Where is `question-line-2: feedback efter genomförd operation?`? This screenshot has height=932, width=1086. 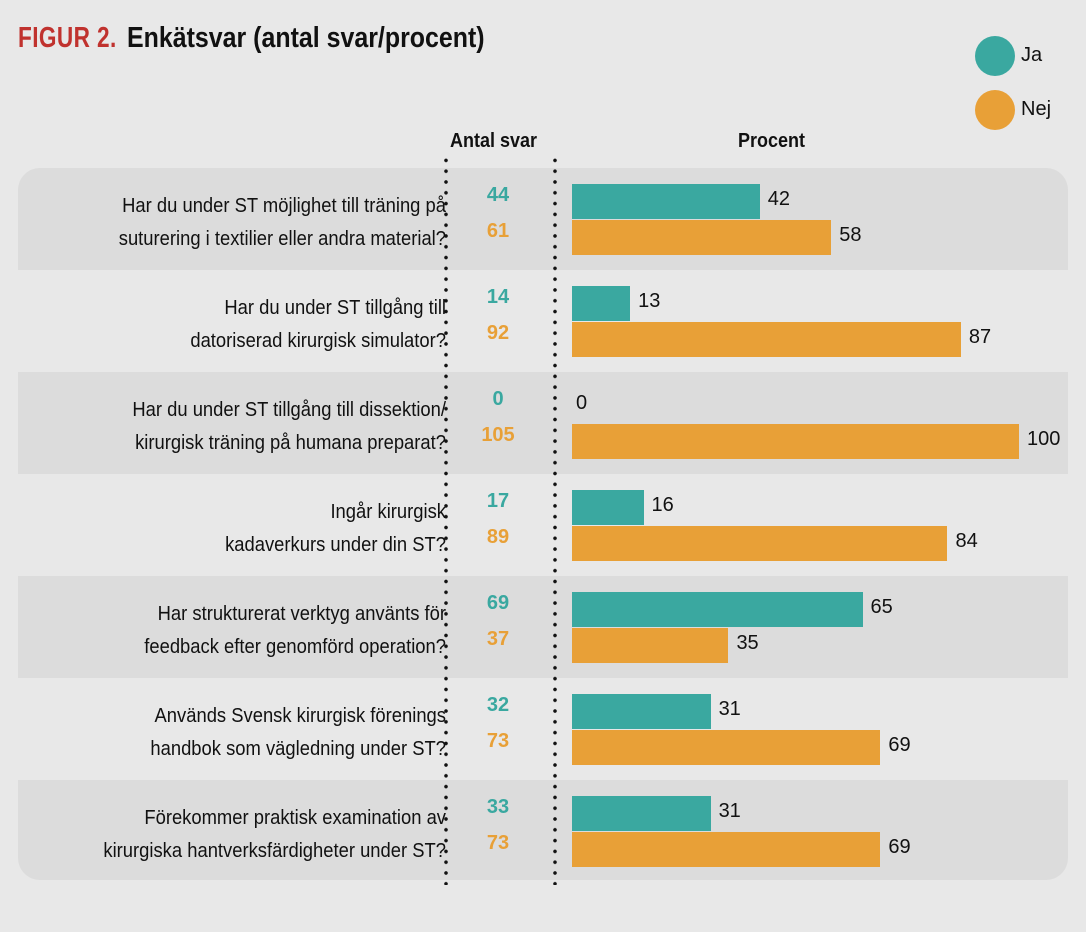
question-line-2: feedback efter genomförd operation? is located at coordinates (295, 647).